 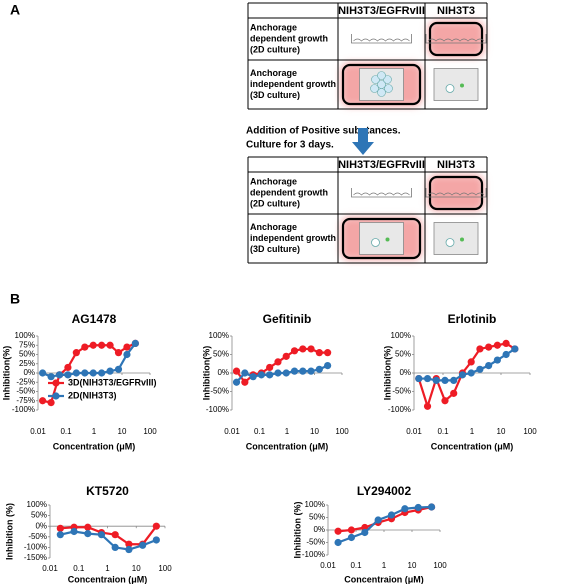 What do you see at coordinates (206, 373) in the screenshot?
I see `y-axis-label: Inhibition(%)` at bounding box center [206, 373].